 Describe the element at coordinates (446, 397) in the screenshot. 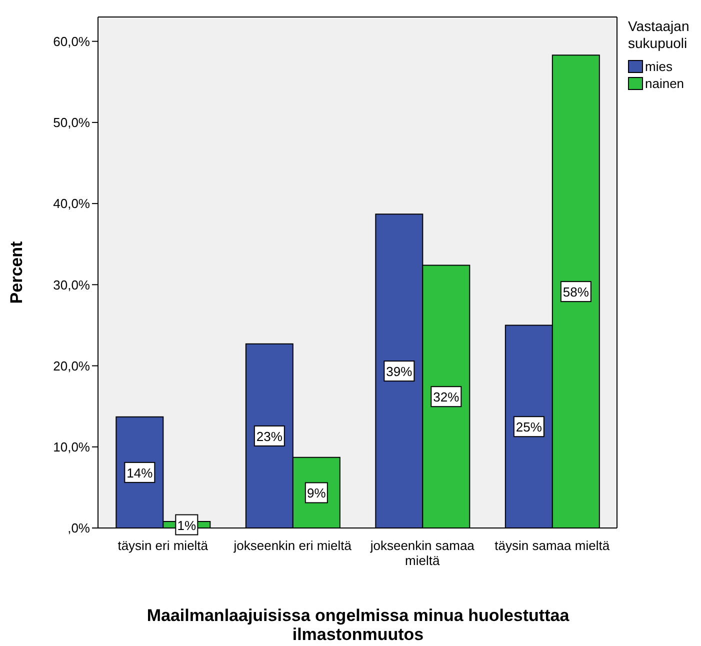

I see `data-label: 32%` at that location.